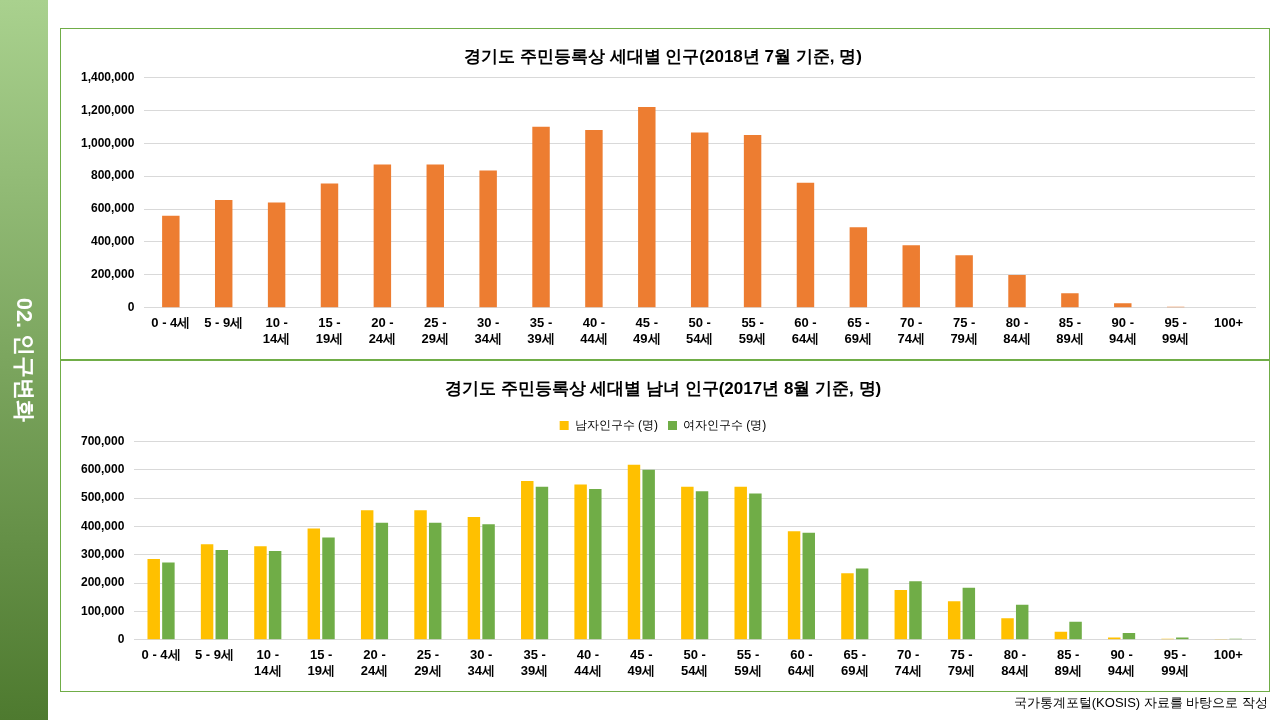 The height and width of the screenshot is (720, 1280). What do you see at coordinates (647, 330) in the screenshot?
I see `x-tick-label: 45 - 49세` at bounding box center [647, 330].